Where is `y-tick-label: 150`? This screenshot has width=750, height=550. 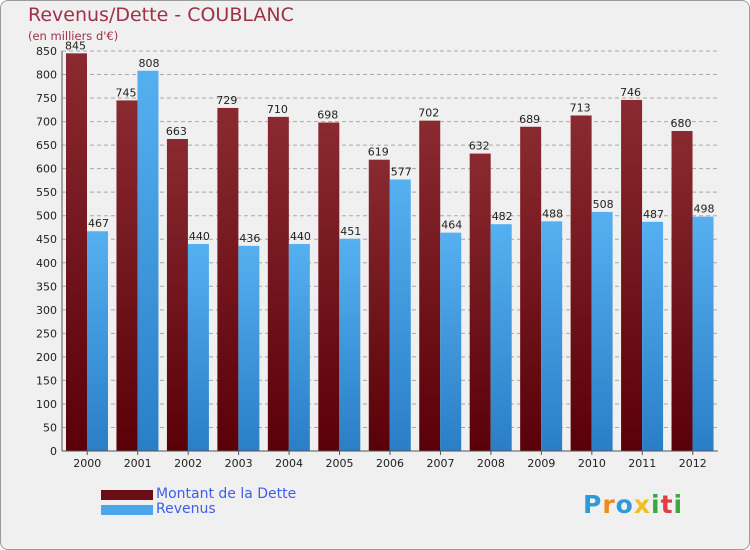
y-tick-label: 150 is located at coordinates (46, 380).